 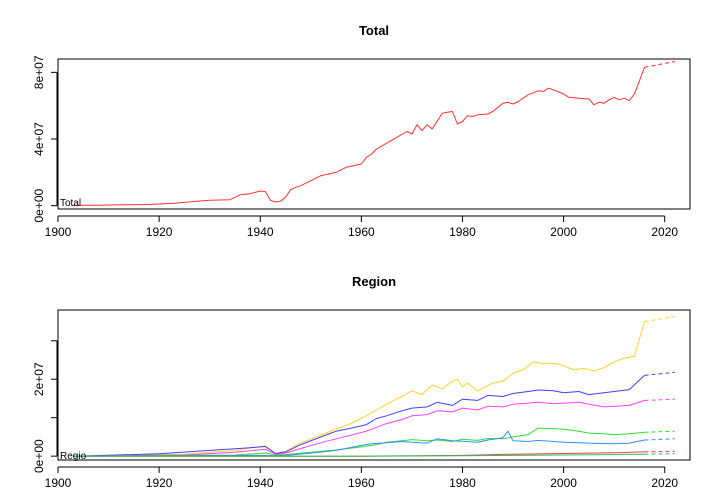 I want to click on y-tick-label: 8e+07, so click(x=39, y=72).